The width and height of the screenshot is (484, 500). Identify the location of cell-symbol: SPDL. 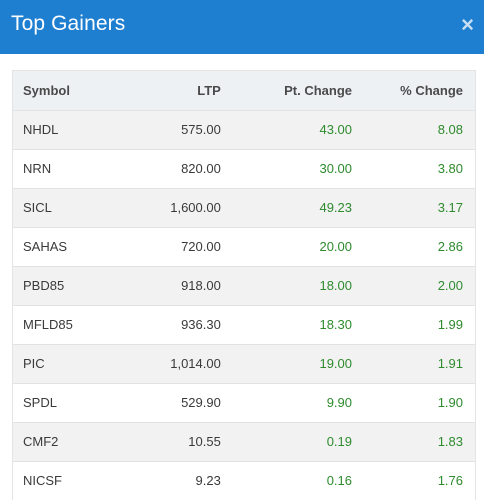
(40, 402).